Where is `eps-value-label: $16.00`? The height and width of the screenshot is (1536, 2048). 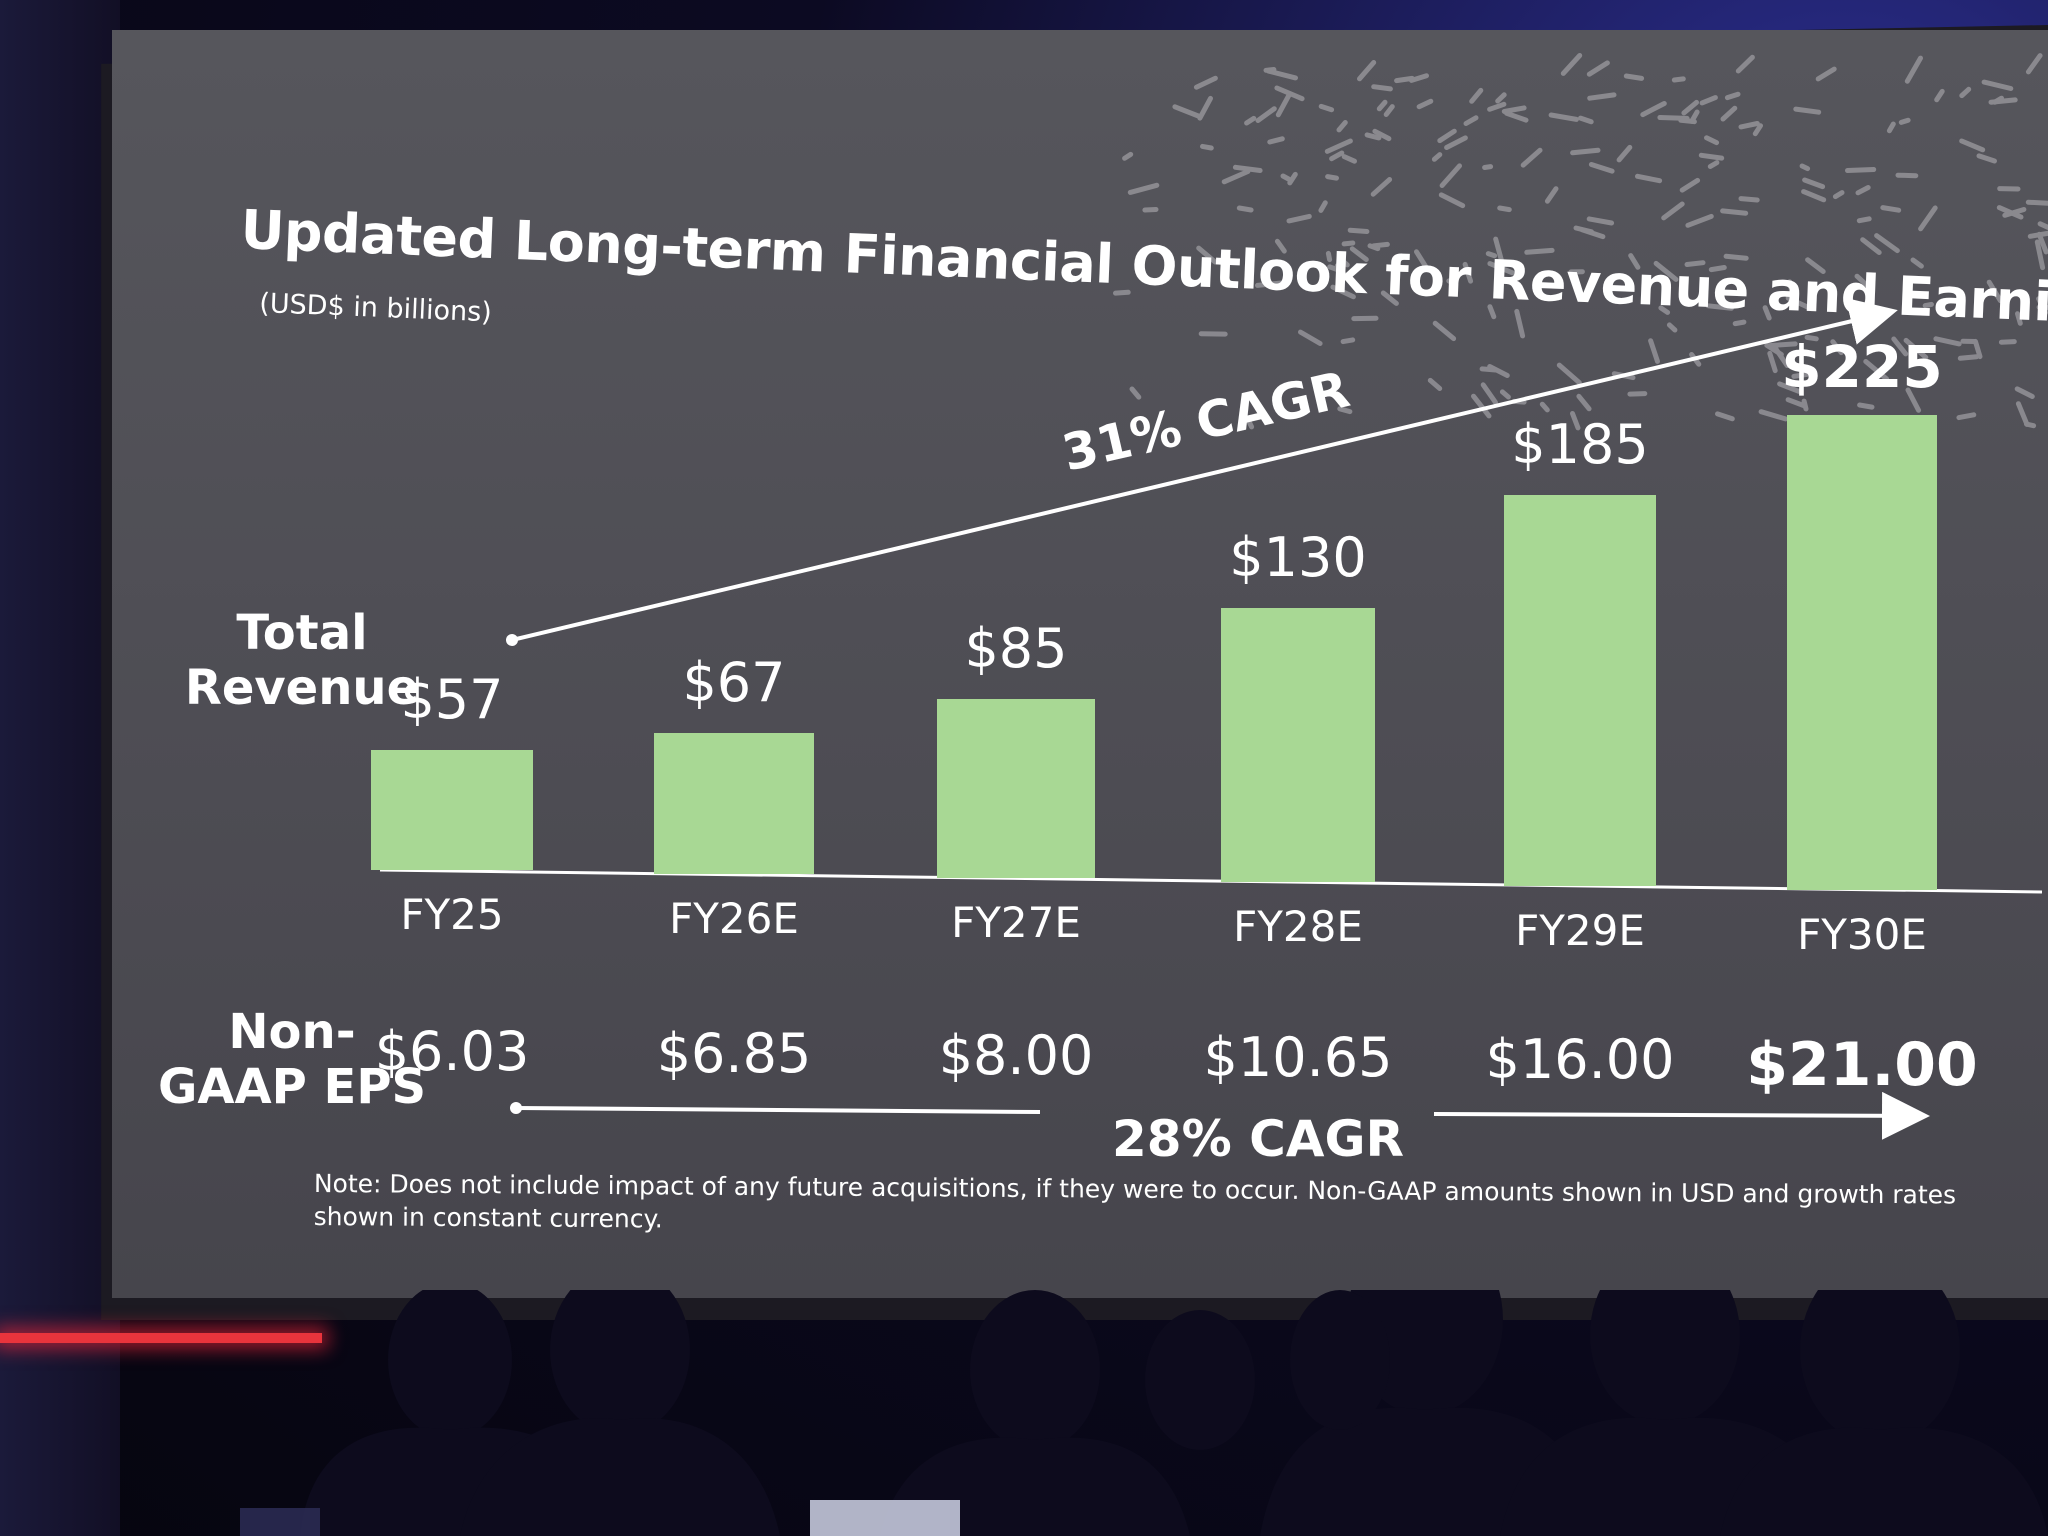
eps-value-label: $16.00 is located at coordinates (1580, 1059).